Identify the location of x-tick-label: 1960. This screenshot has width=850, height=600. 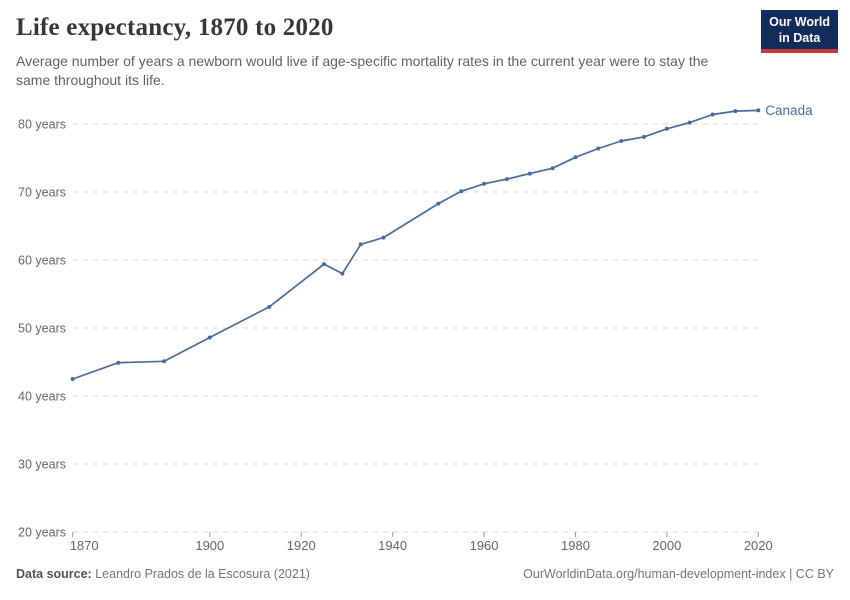
(484, 545).